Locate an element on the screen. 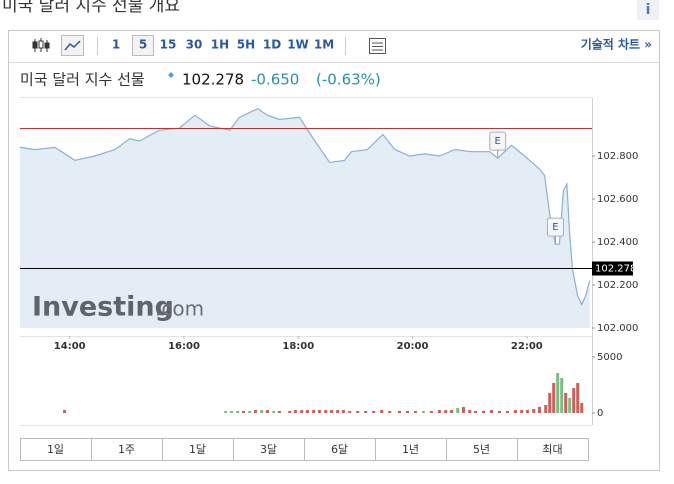 Image resolution: width=674 pixels, height=484 pixels. interval-button: 1 is located at coordinates (116, 45).